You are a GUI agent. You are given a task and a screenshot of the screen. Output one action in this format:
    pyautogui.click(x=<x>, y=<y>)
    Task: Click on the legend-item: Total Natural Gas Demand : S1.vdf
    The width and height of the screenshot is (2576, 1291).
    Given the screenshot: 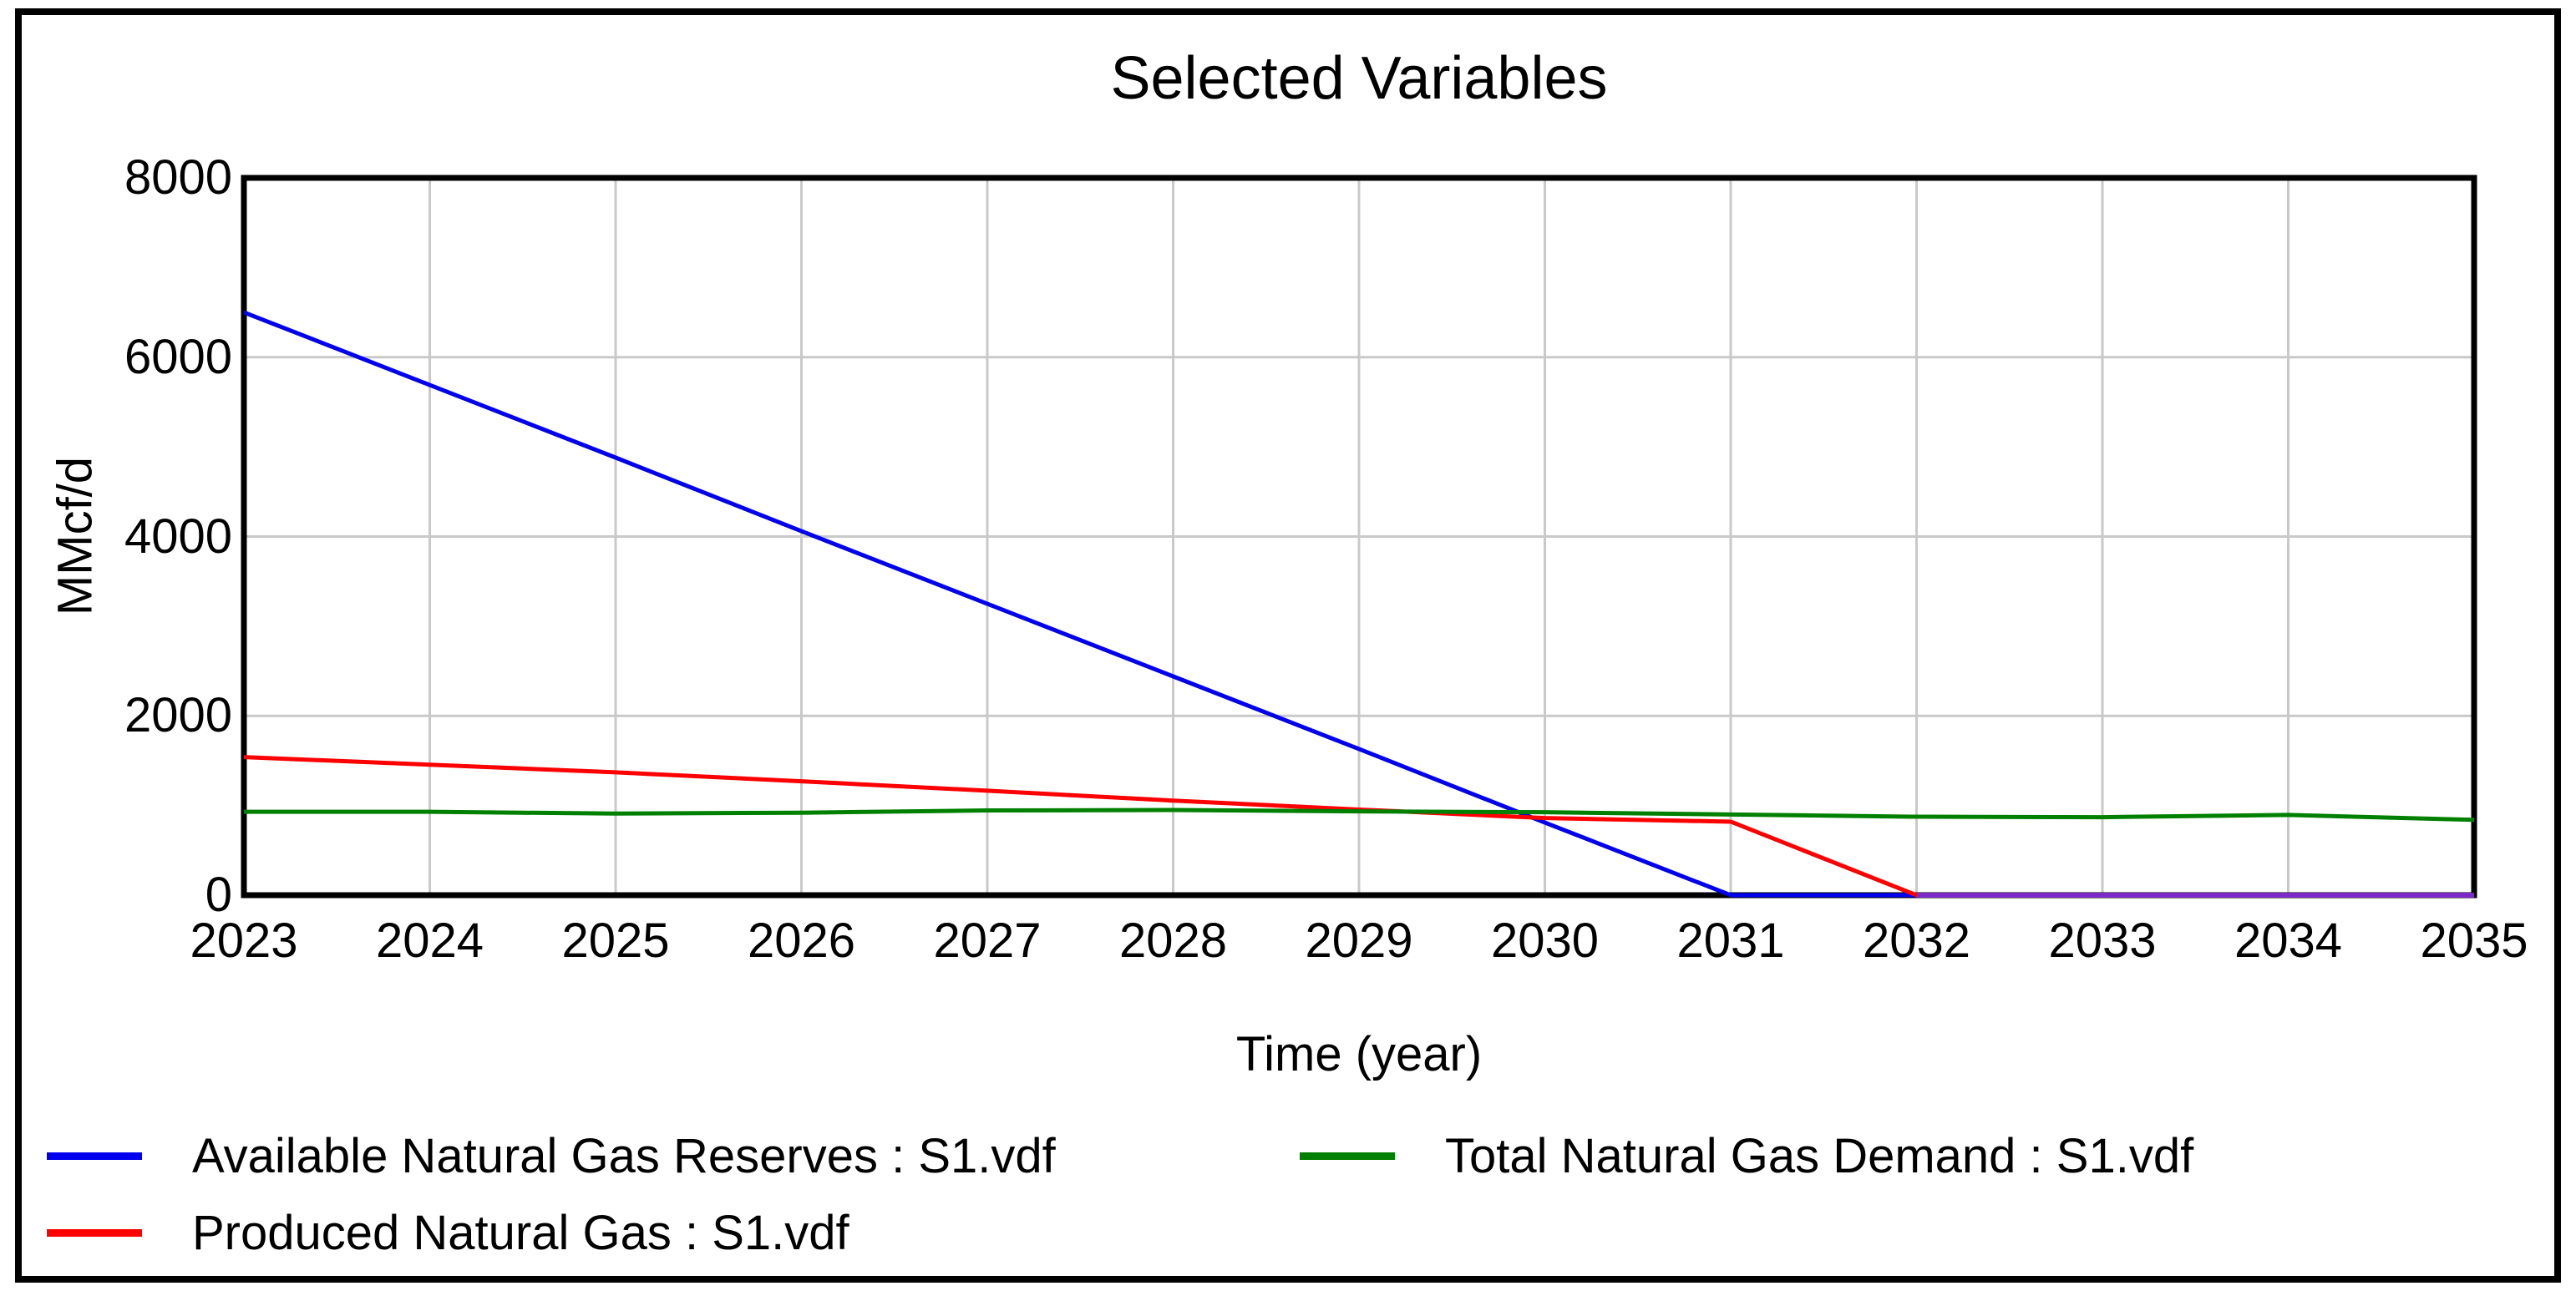 What is the action you would take?
    pyautogui.click(x=1746, y=1155)
    